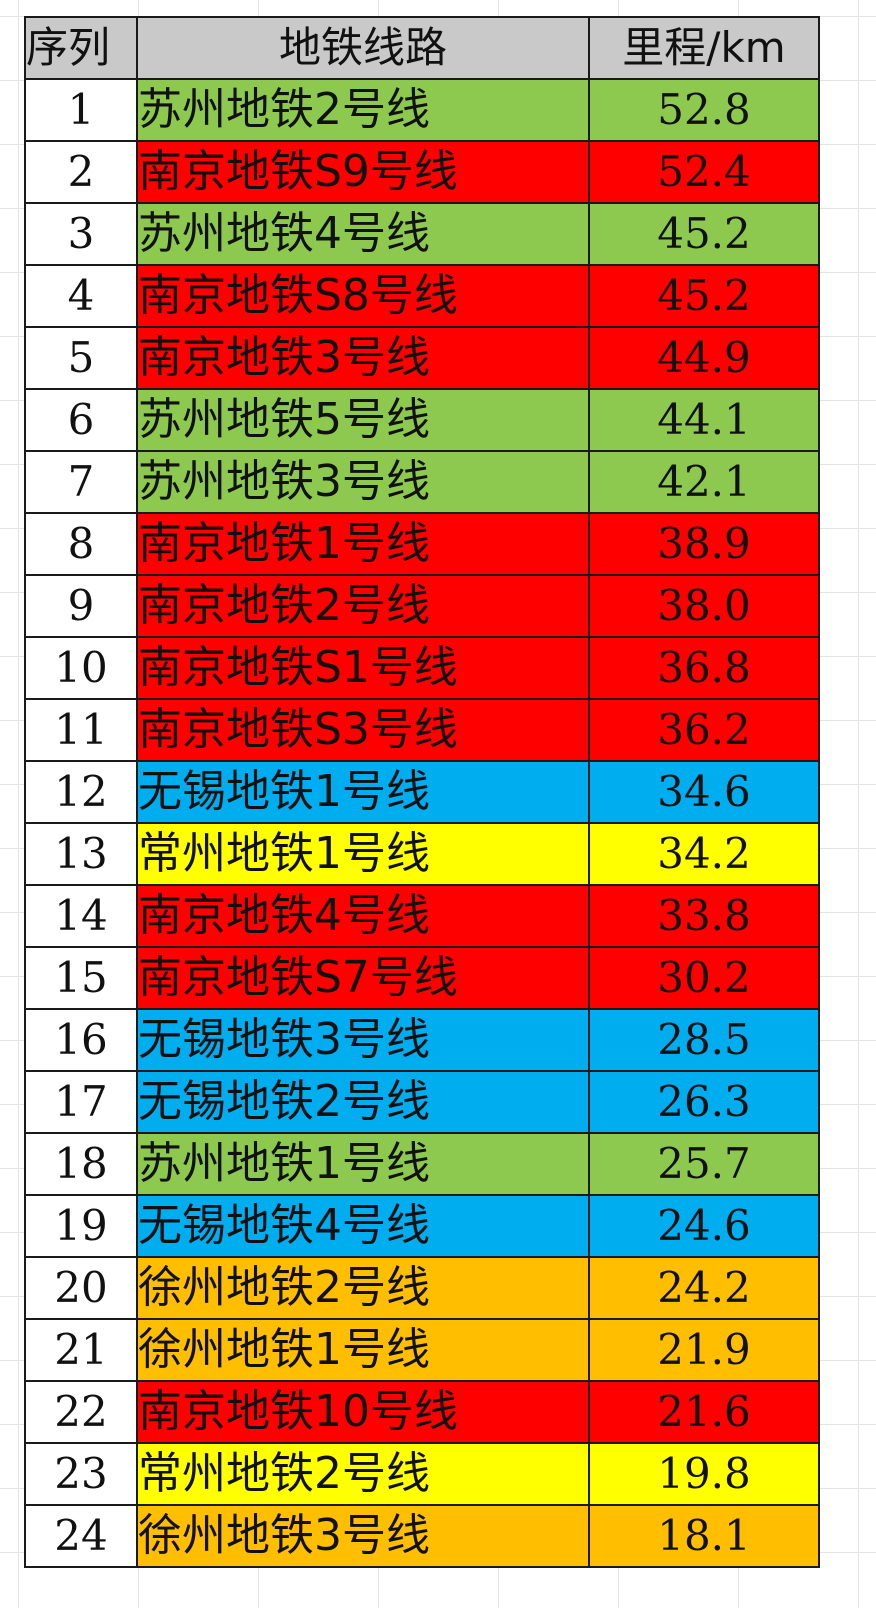 Image resolution: width=876 pixels, height=1608 pixels. I want to click on line-name-cell: 无锡地铁3号线, so click(363, 1040).